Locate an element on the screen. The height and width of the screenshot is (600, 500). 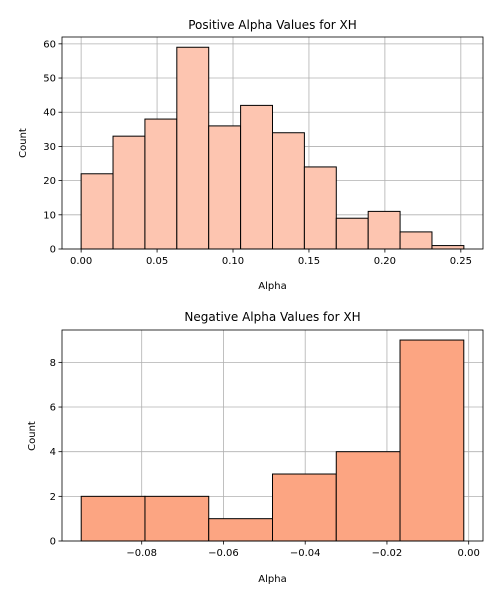
x-tick-label: 0.20 is located at coordinates (385, 261).